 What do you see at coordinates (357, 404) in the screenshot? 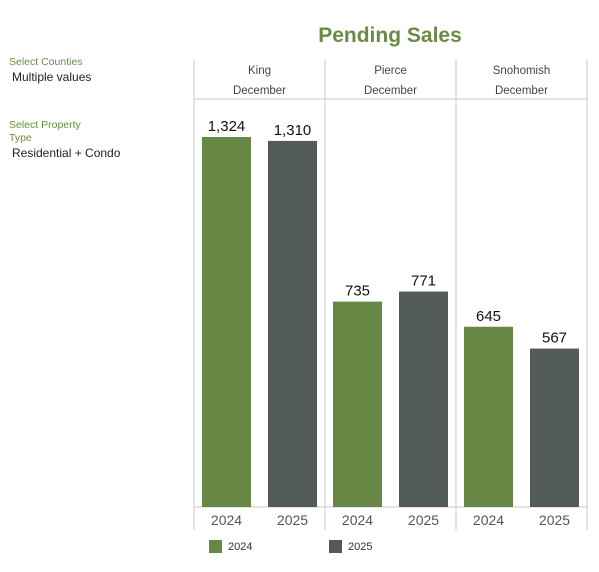
I see `bar-pierce-2024` at bounding box center [357, 404].